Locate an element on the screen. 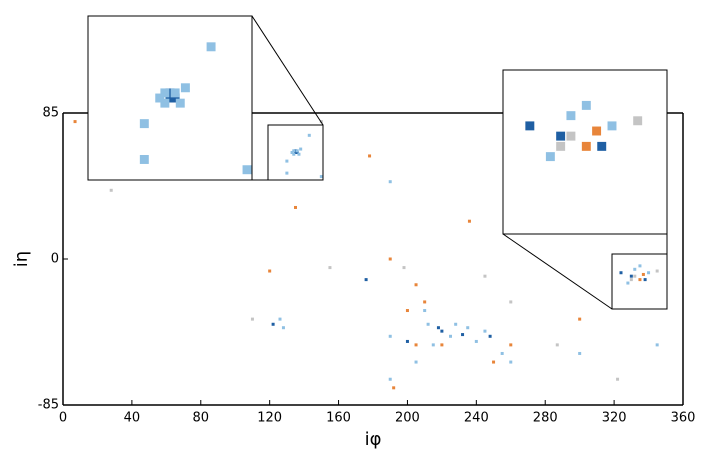 The image size is (720, 460). x-tick-label: 320 is located at coordinates (614, 418).